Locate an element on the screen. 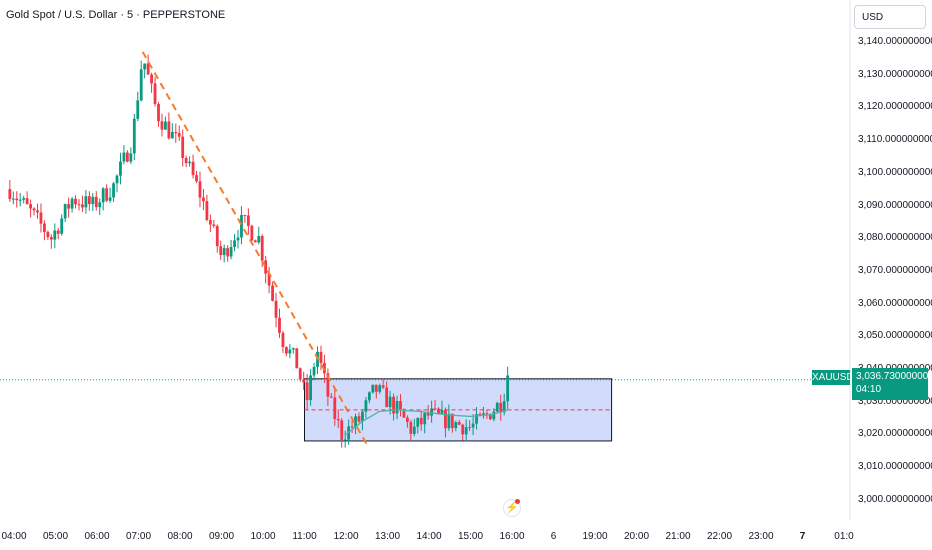 Image resolution: width=932 pixels, height=550 pixels. time-tick-label: 13:00 is located at coordinates (387, 536).